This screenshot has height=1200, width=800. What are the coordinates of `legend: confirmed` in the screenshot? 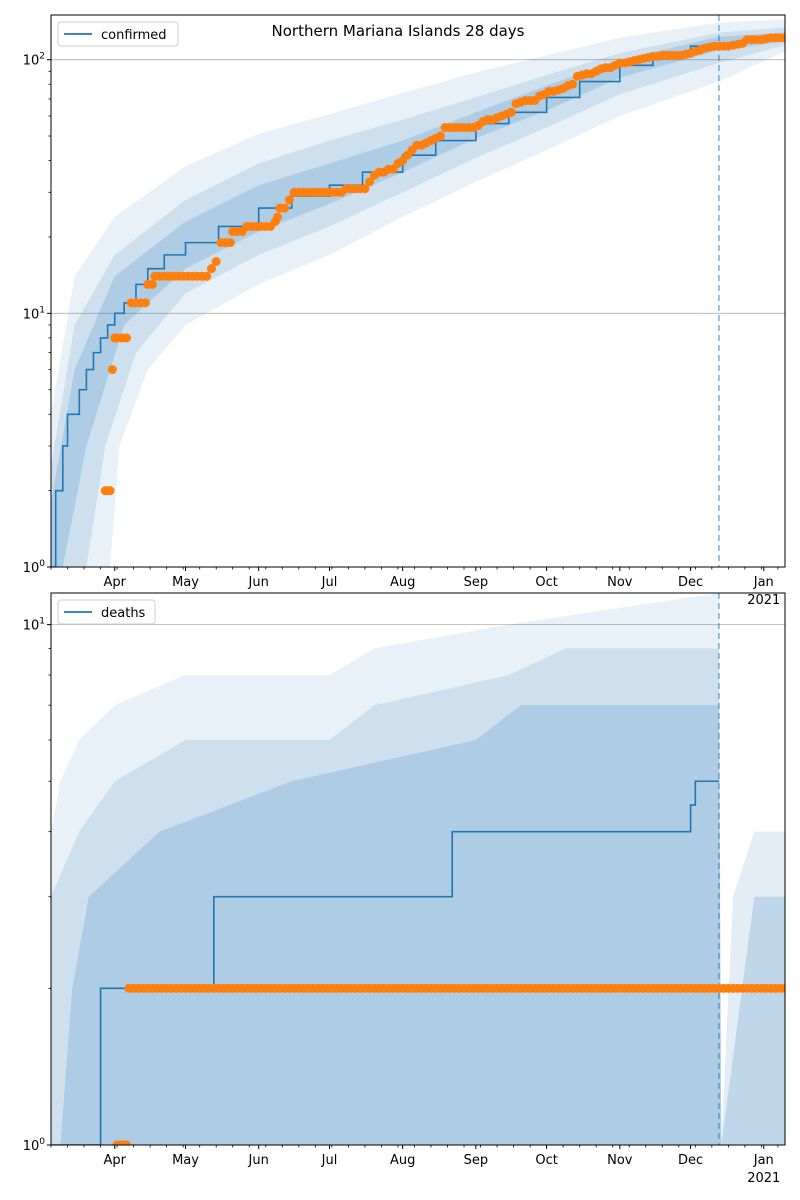 It's located at (118, 34).